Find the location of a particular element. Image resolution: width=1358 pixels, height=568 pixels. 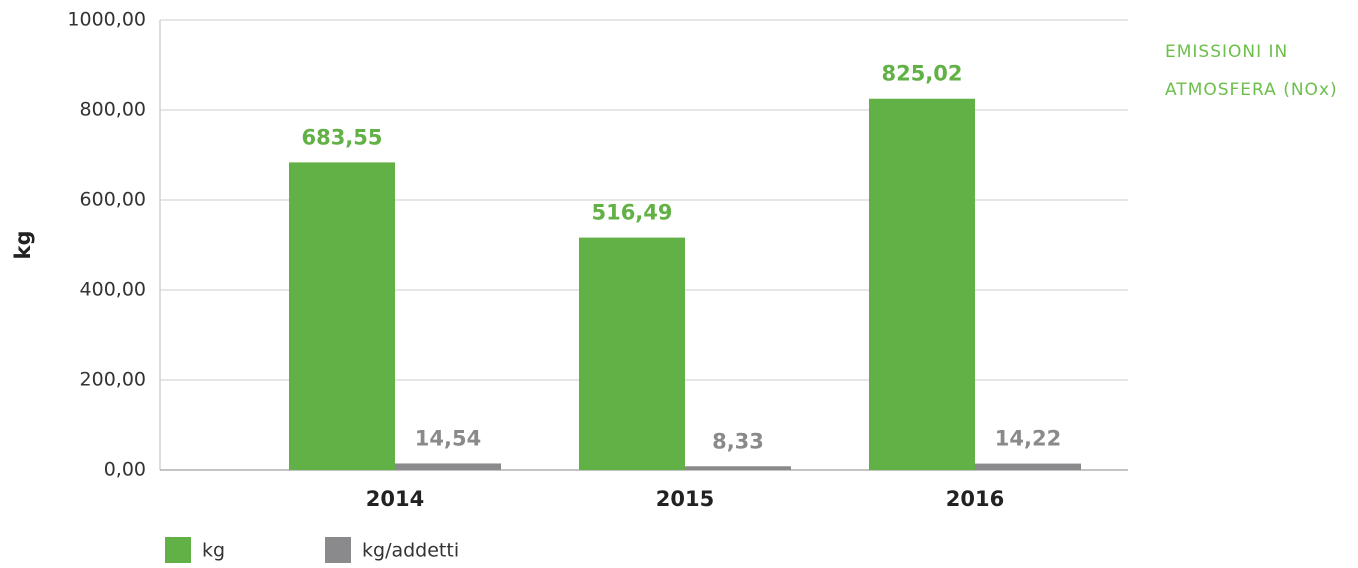

data-label: 516,49 is located at coordinates (631, 213).